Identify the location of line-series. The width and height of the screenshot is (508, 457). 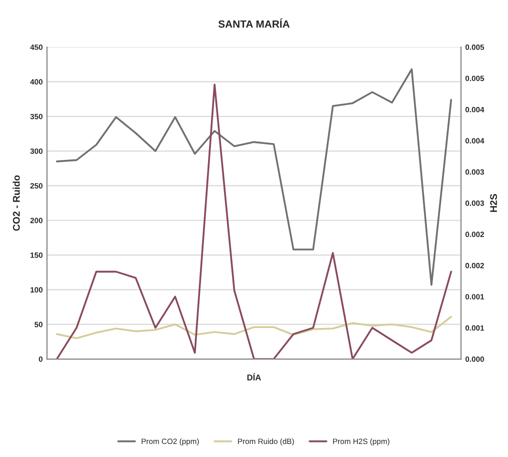
(254, 328).